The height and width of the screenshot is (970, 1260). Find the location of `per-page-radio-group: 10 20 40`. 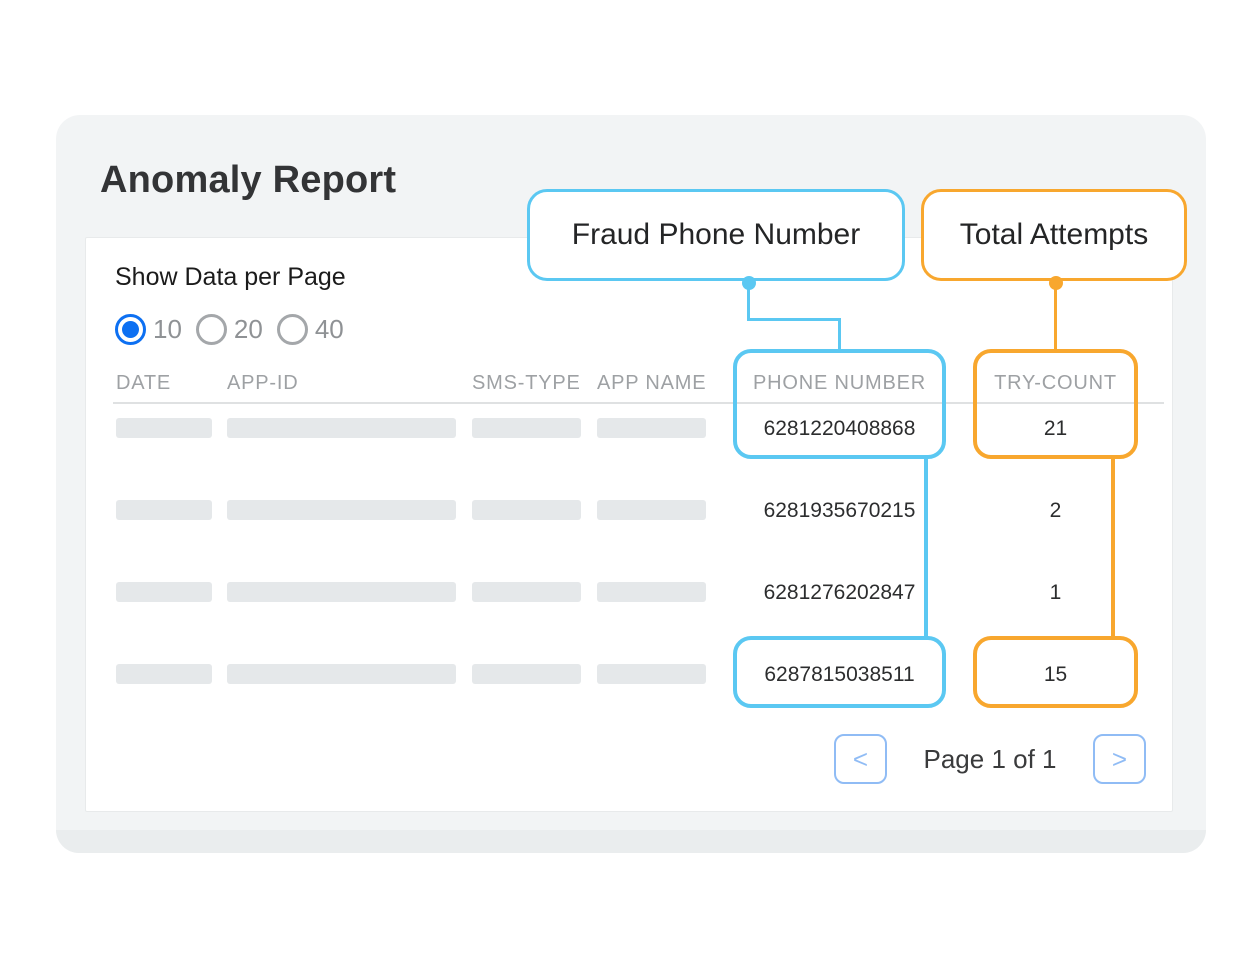

per-page-radio-group: 10 20 40 is located at coordinates (236, 329).